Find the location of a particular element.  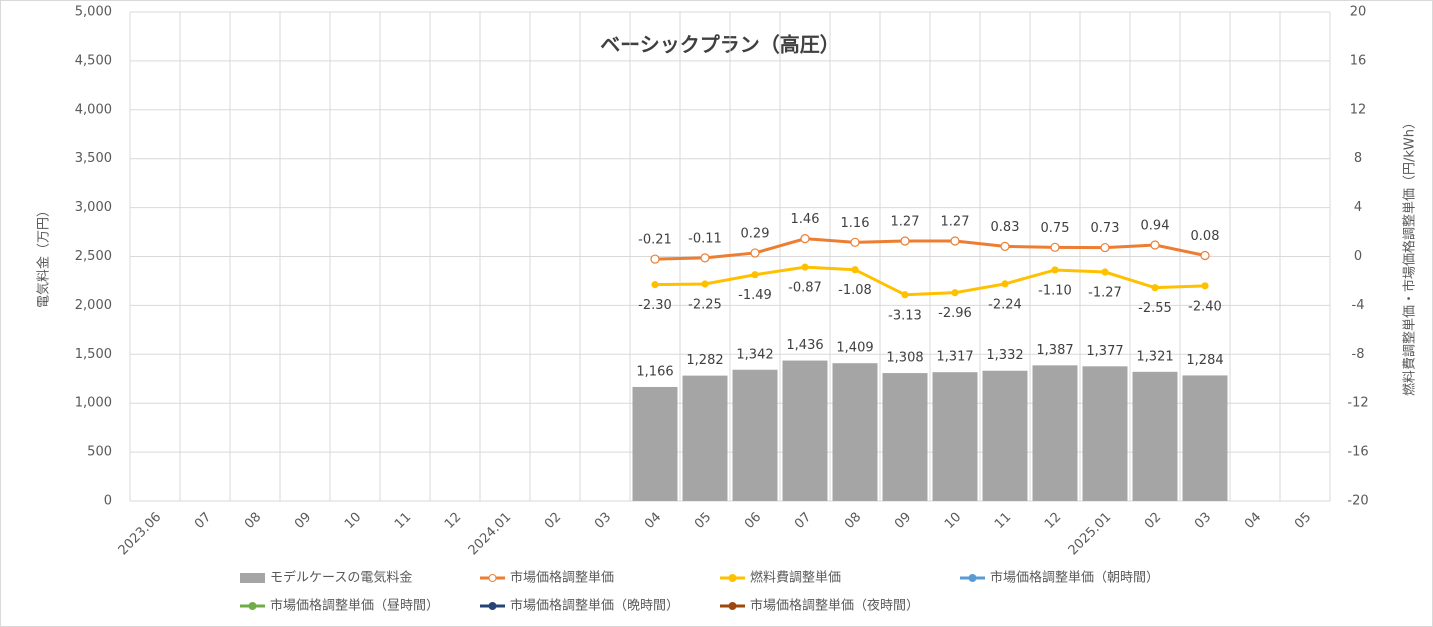

line-label: 0.08 is located at coordinates (1205, 236).